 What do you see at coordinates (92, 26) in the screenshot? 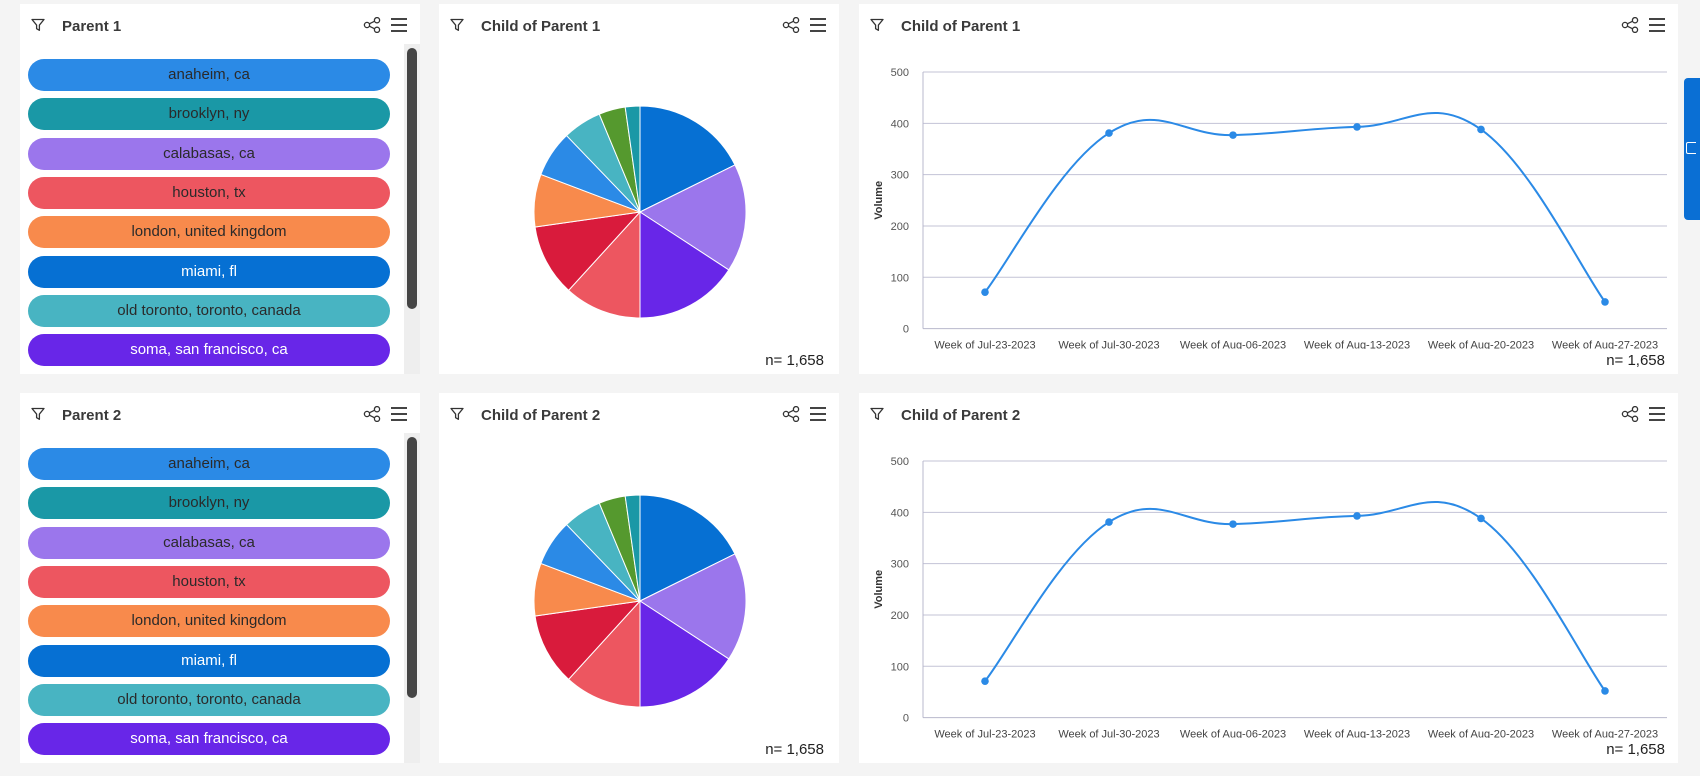
I see `widget-title: Parent 1` at bounding box center [92, 26].